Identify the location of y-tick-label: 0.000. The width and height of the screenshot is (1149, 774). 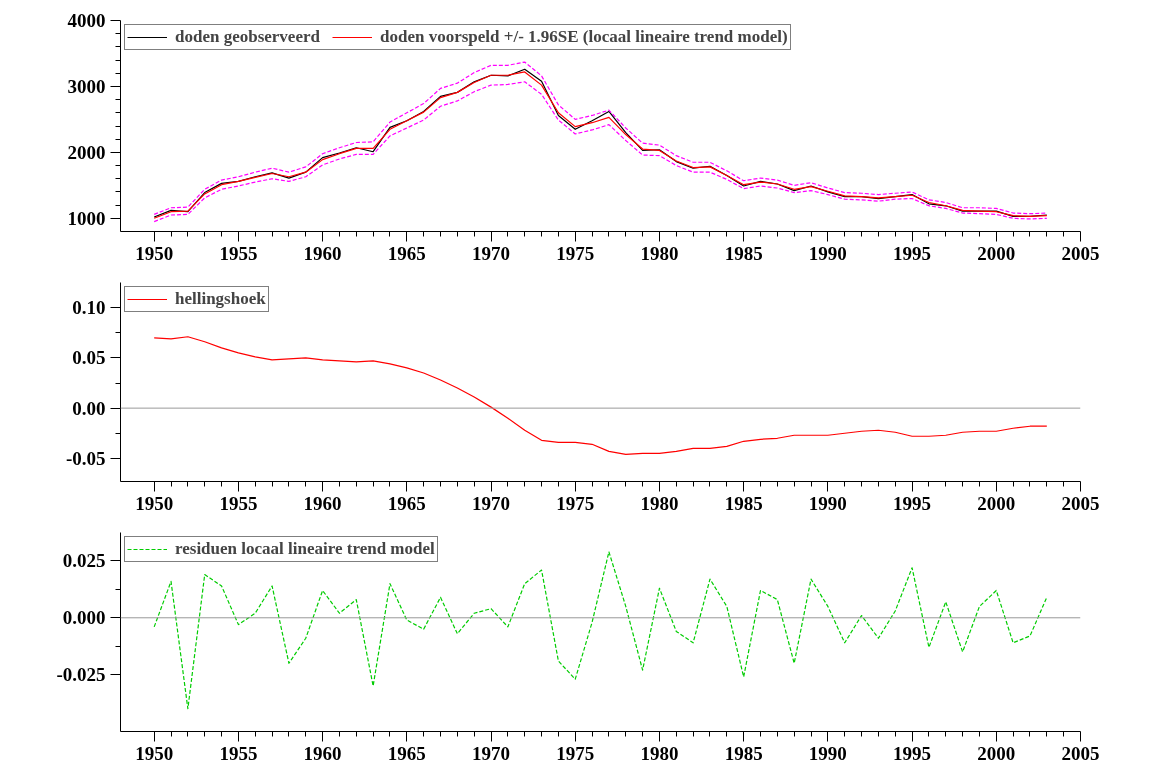
(84, 618).